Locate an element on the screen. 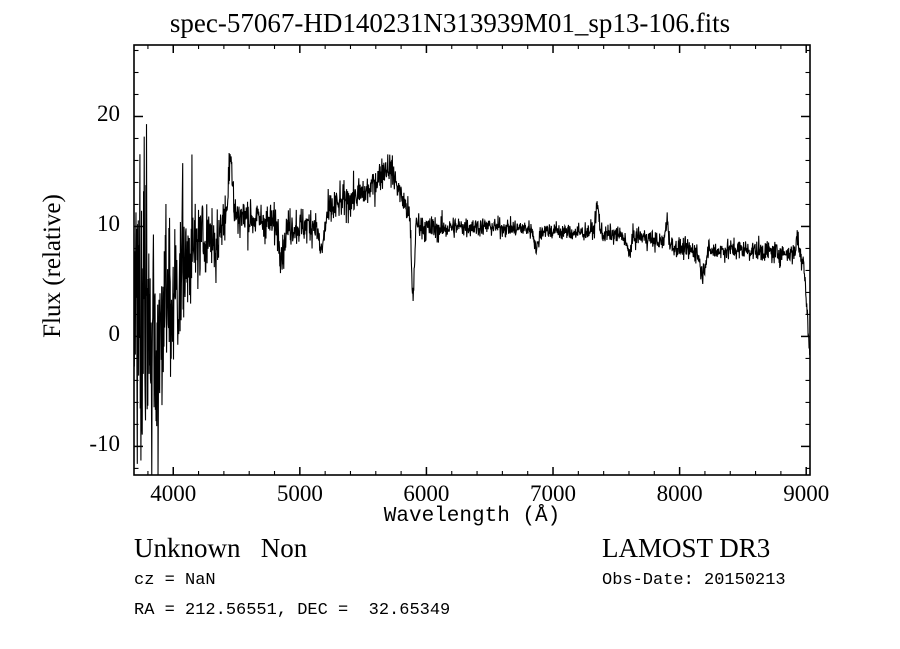 The height and width of the screenshot is (649, 900). cz-value-text: cz = NaN is located at coordinates (175, 580).